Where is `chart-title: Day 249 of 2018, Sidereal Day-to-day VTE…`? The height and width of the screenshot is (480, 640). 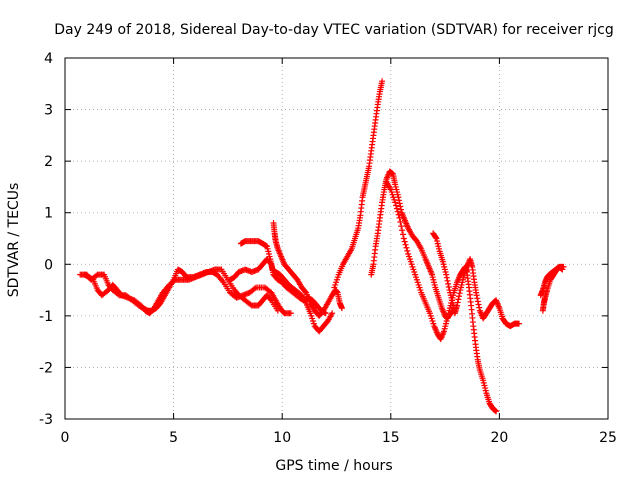 chart-title: Day 249 of 2018, Sidereal Day-to-day VTE… is located at coordinates (333, 30).